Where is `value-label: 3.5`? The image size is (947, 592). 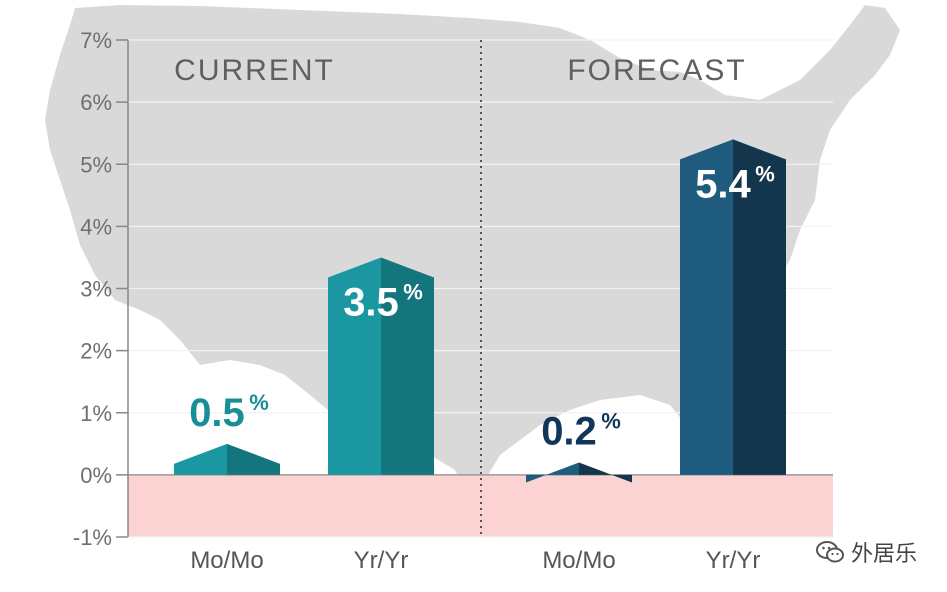 value-label: 3.5 is located at coordinates (371, 302).